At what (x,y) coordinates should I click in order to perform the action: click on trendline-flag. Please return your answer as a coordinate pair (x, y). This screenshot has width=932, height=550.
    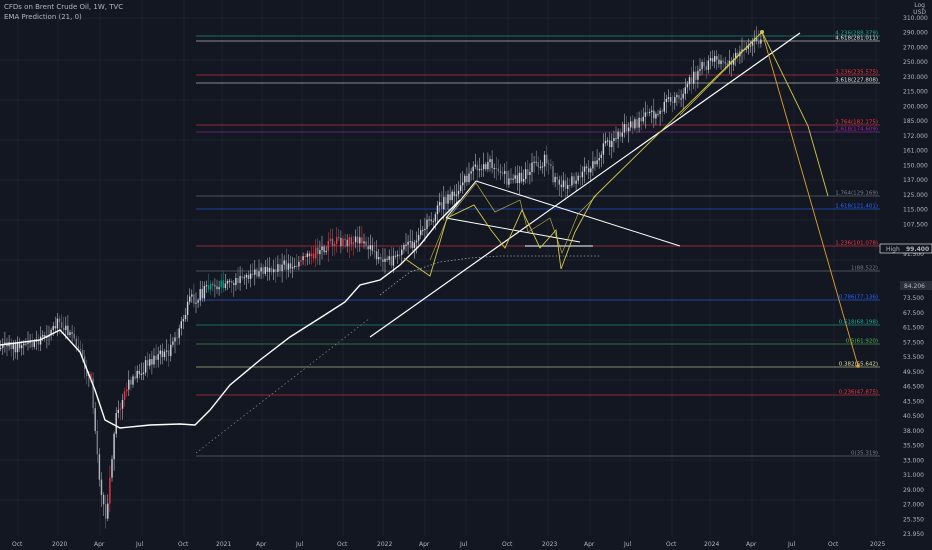
    Looking at the image, I should click on (461, 199).